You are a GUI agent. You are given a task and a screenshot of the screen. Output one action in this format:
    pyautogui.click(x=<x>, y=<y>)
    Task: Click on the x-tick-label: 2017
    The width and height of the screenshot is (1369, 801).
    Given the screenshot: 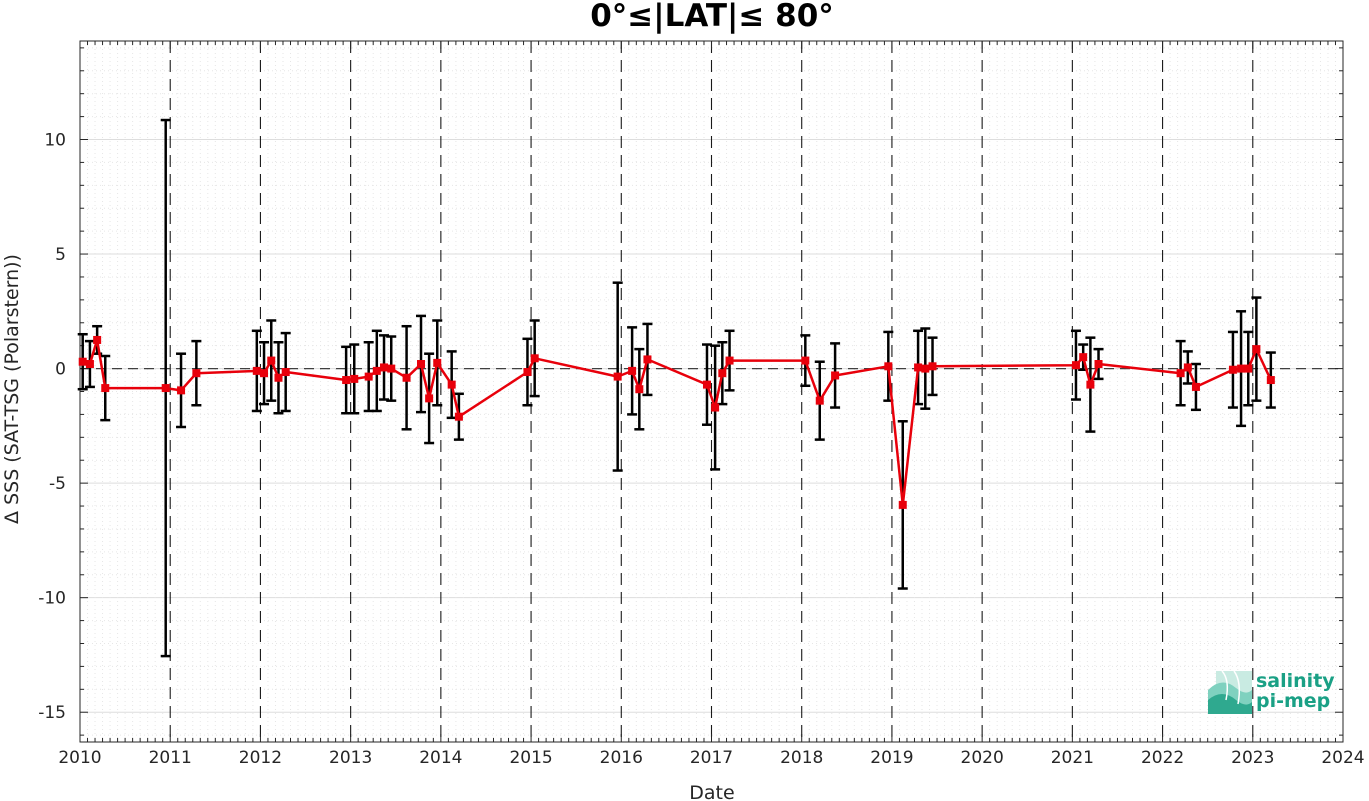 What is the action you would take?
    pyautogui.click(x=711, y=758)
    